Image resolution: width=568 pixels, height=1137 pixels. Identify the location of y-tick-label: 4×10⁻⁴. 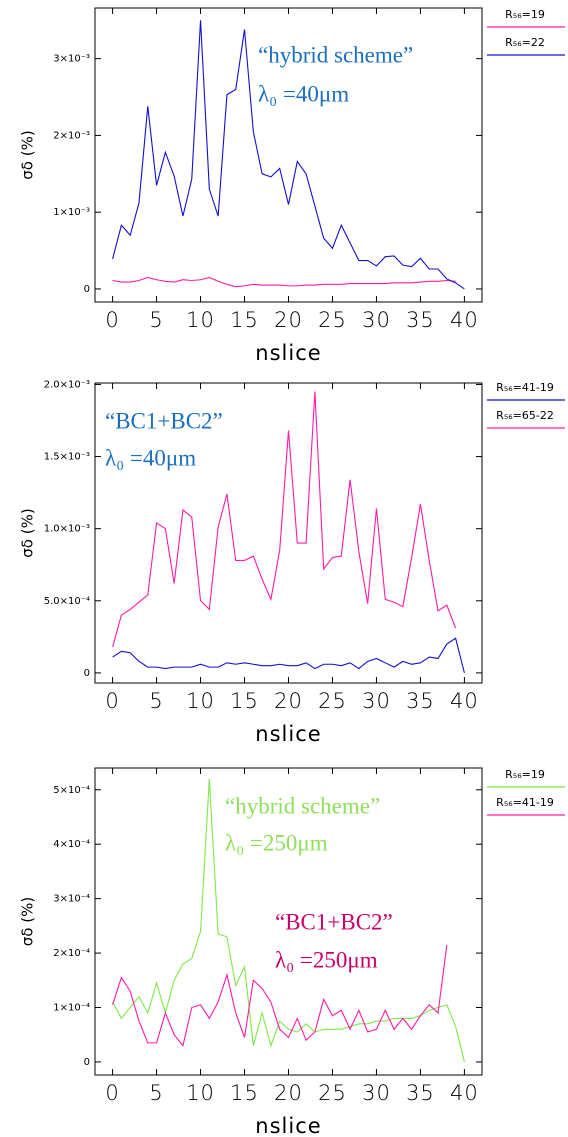
(71, 844).